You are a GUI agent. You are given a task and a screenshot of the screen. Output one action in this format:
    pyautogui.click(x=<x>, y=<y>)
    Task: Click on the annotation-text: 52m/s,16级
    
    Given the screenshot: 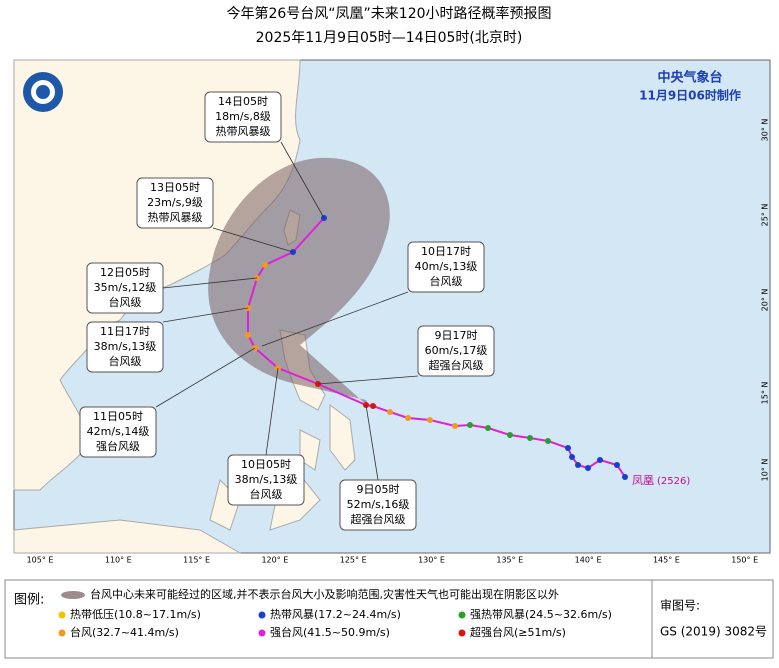 What is the action you would take?
    pyautogui.click(x=378, y=504)
    